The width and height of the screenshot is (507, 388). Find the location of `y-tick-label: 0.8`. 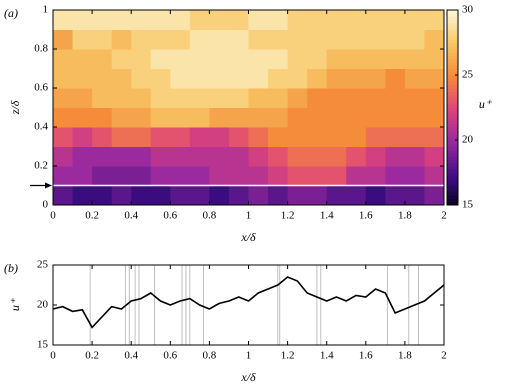

y-tick-label: 0.8 is located at coordinates (41, 49).